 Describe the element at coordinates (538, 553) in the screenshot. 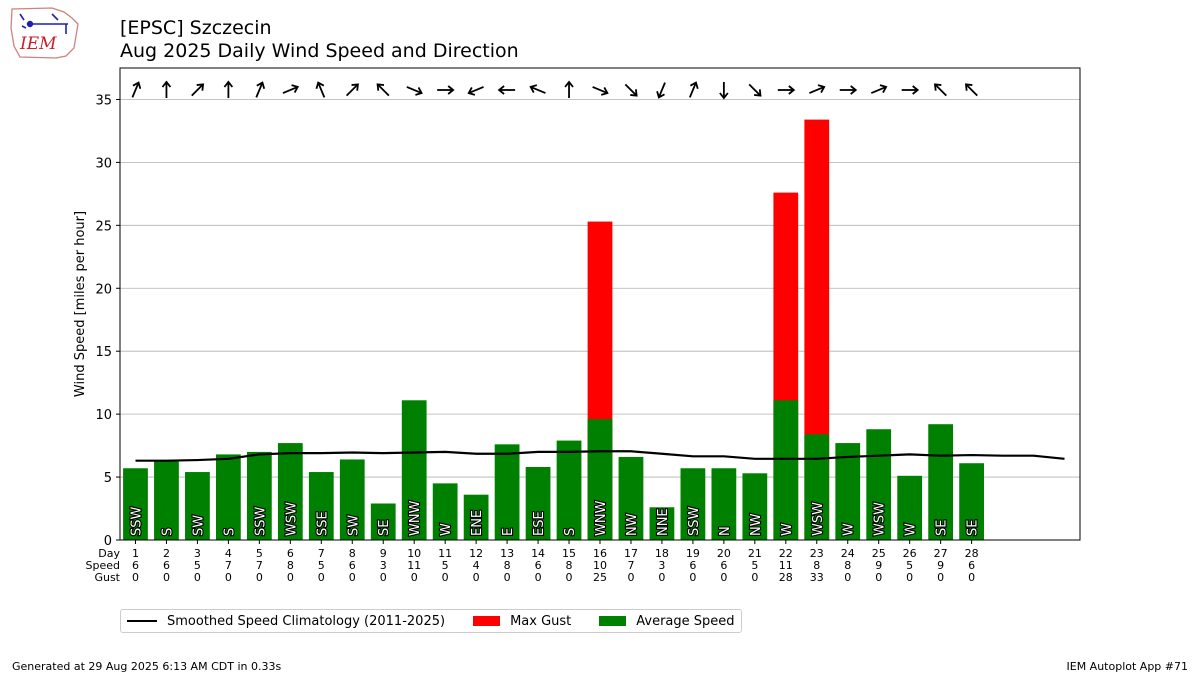

I see `day-label: 14` at that location.